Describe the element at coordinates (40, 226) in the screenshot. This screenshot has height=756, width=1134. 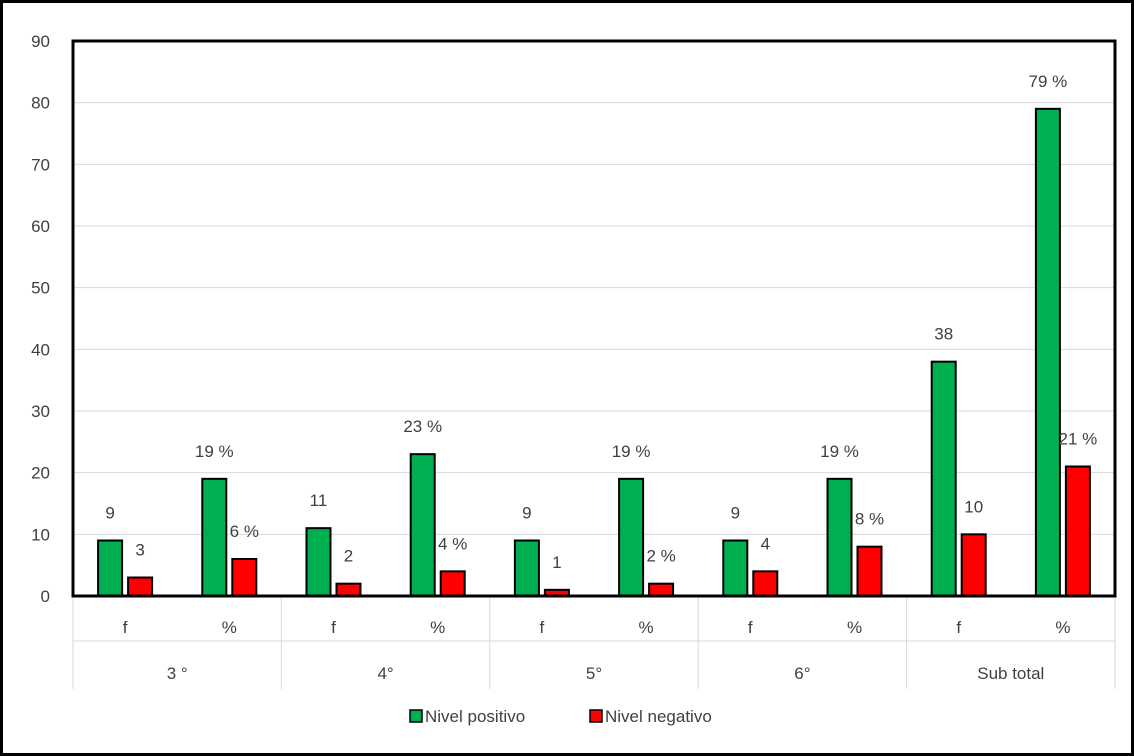
I see `y-tick-label: 60` at that location.